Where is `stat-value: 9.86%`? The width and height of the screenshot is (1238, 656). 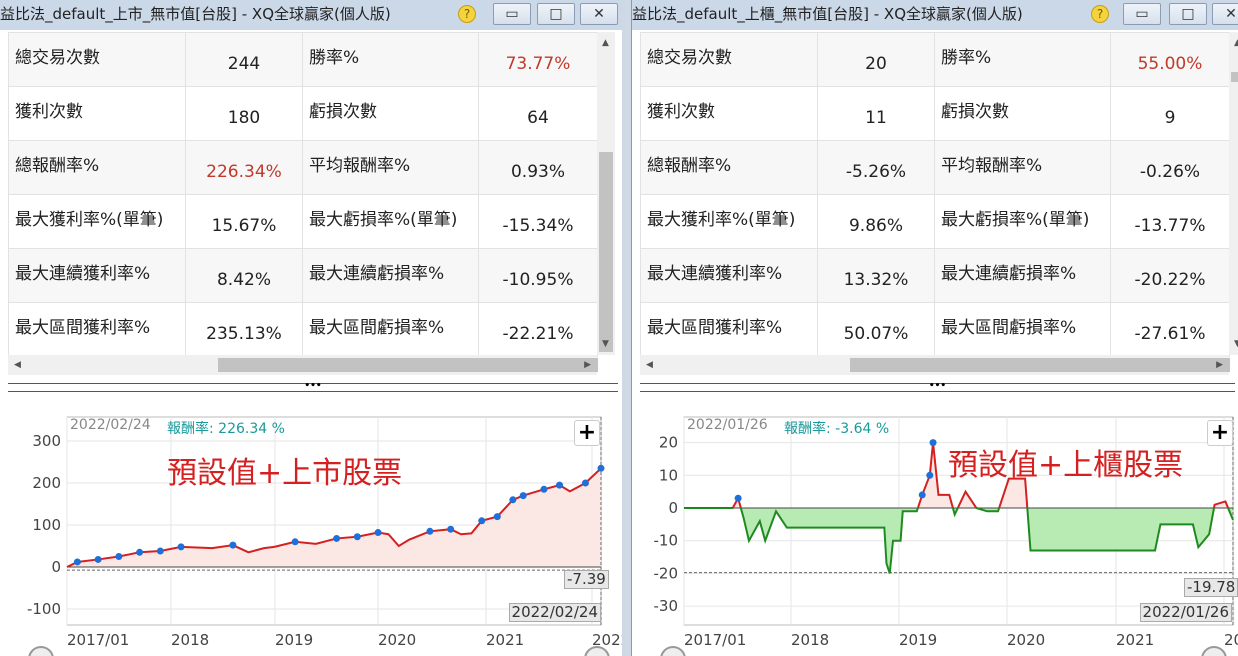 stat-value: 9.86% is located at coordinates (876, 221).